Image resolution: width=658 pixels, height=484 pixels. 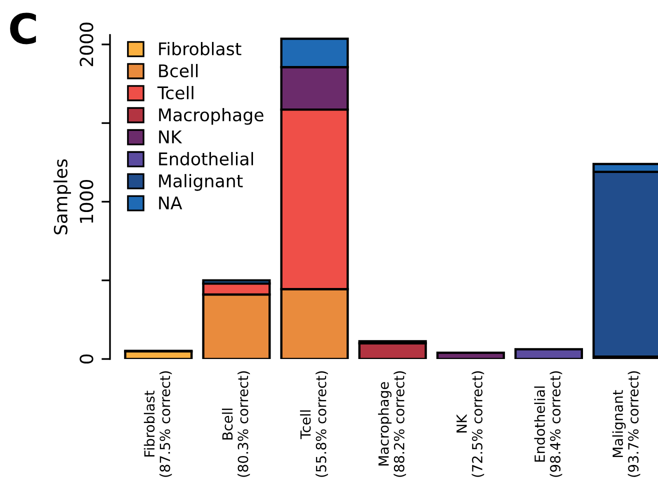 What do you see at coordinates (314, 424) in the screenshot?
I see `x-tick-label: Tcell (55.8% correct)` at bounding box center [314, 424].